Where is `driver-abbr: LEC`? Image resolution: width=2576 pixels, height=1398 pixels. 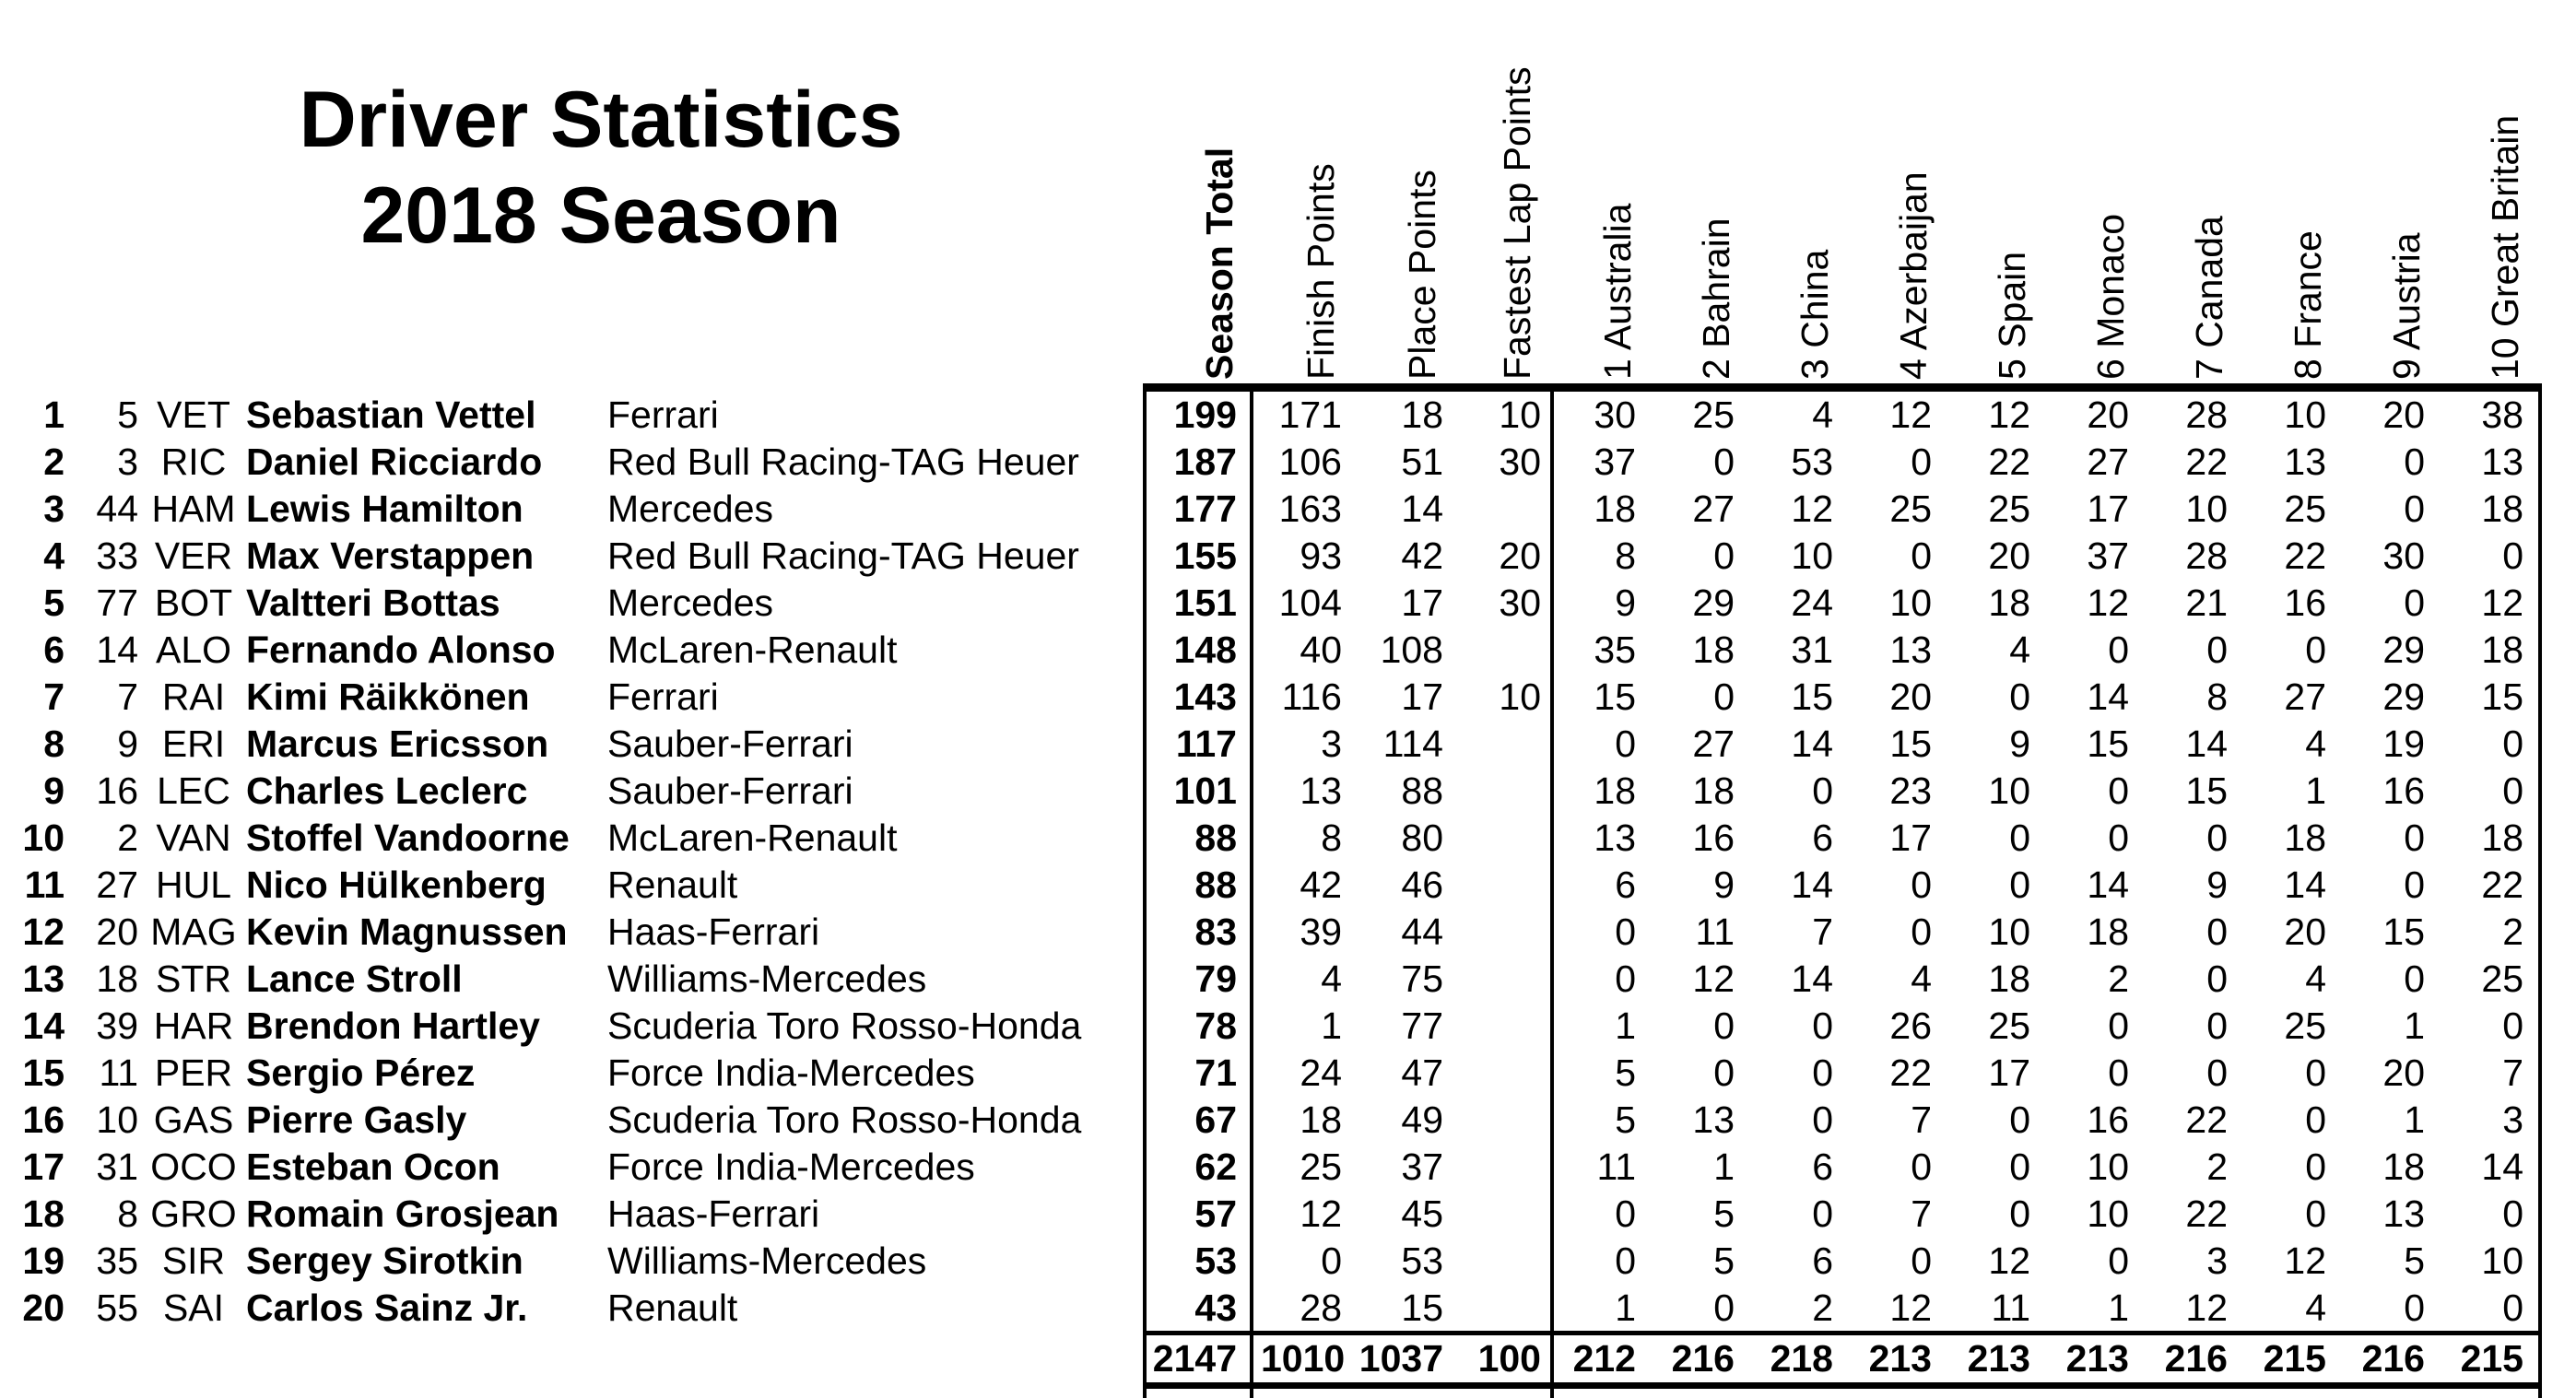
driver-abbr: LEC is located at coordinates (193, 790).